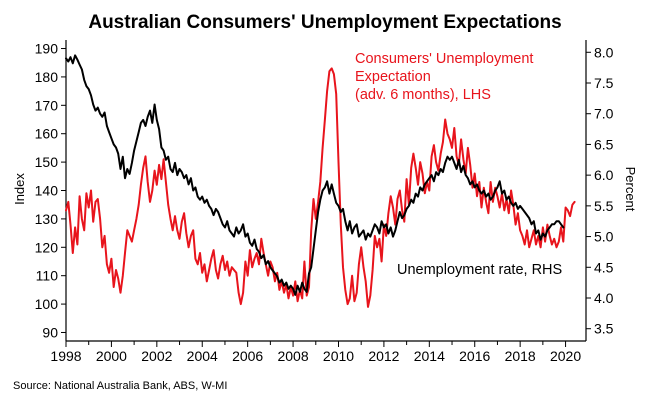 This screenshot has width=650, height=401. Describe the element at coordinates (604, 237) in the screenshot. I see `right-tick-label: 5.0` at that location.